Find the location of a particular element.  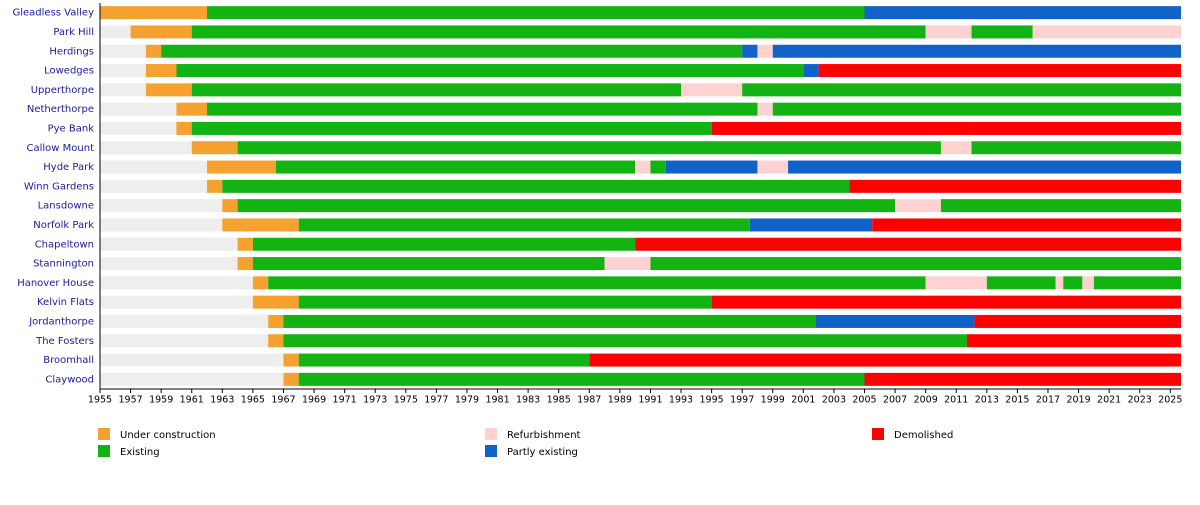

x-tick-label: 1983 is located at coordinates (528, 400).